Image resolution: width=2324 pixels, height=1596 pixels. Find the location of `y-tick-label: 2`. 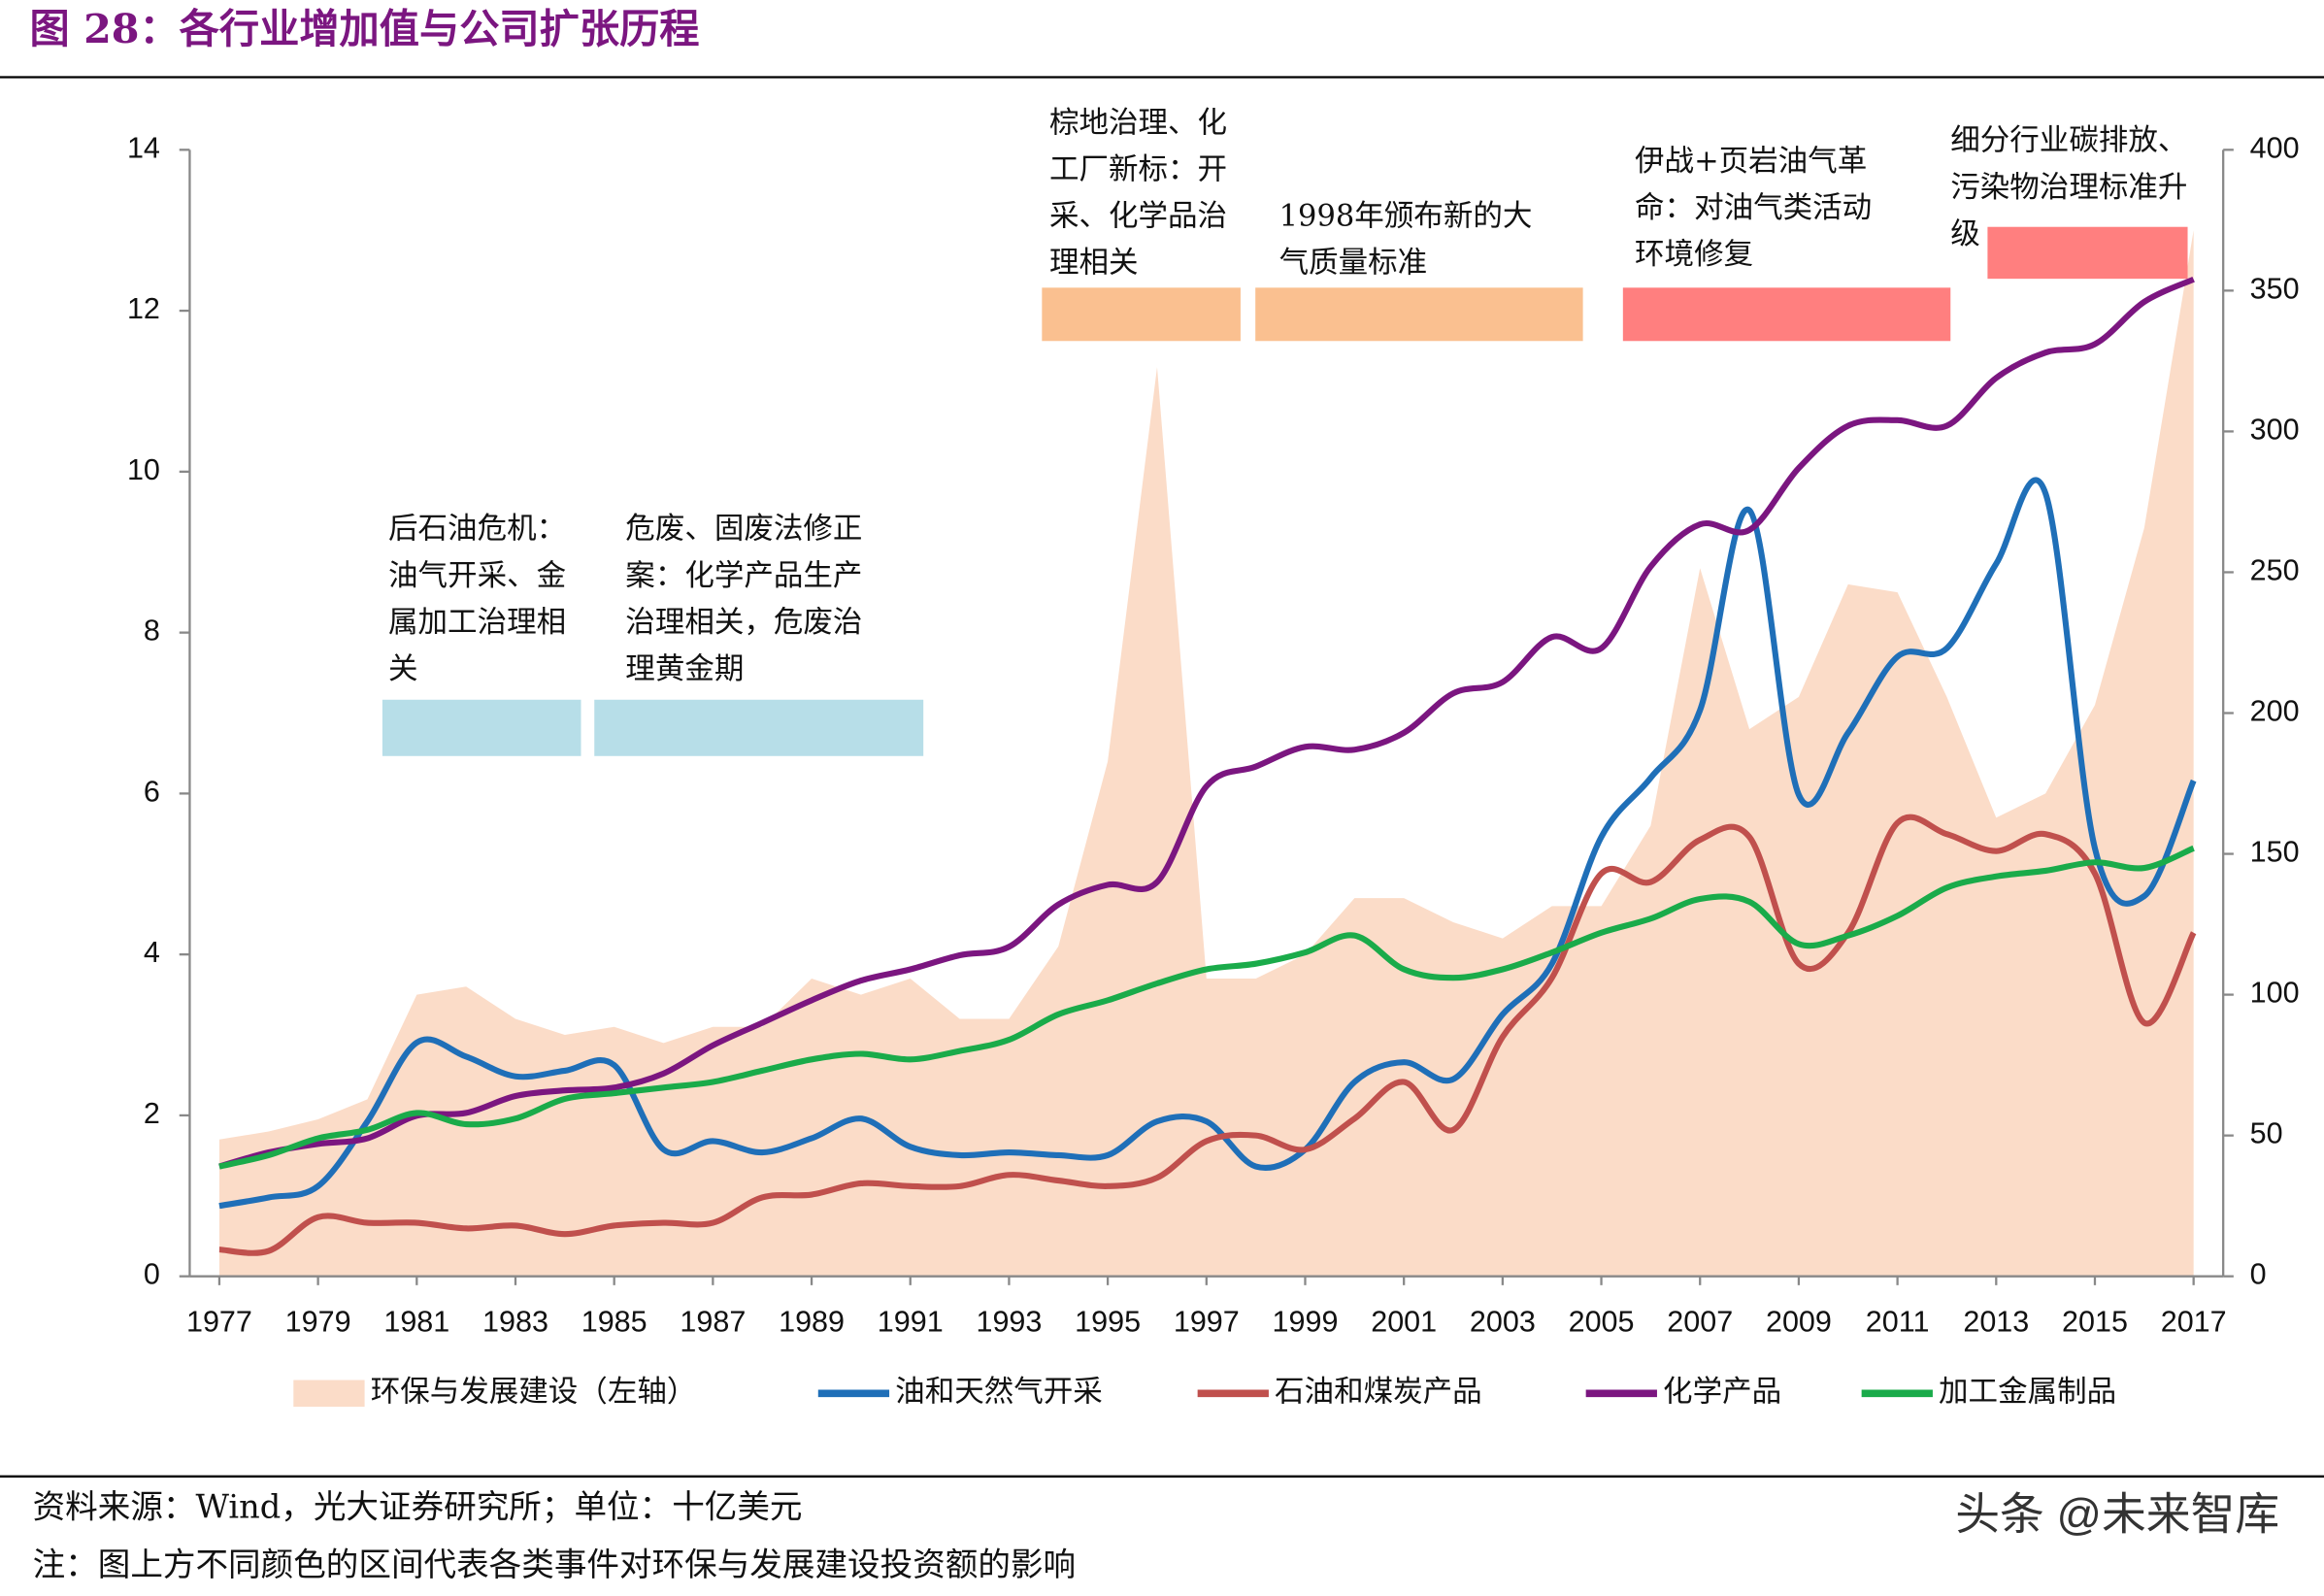

y-tick-label: 2 is located at coordinates (152, 1113).